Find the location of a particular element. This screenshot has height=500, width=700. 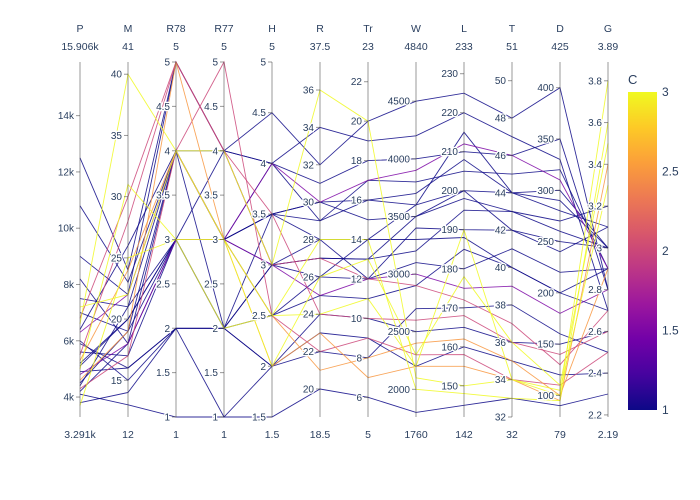

axis-range-top: 5 is located at coordinates (176, 47).